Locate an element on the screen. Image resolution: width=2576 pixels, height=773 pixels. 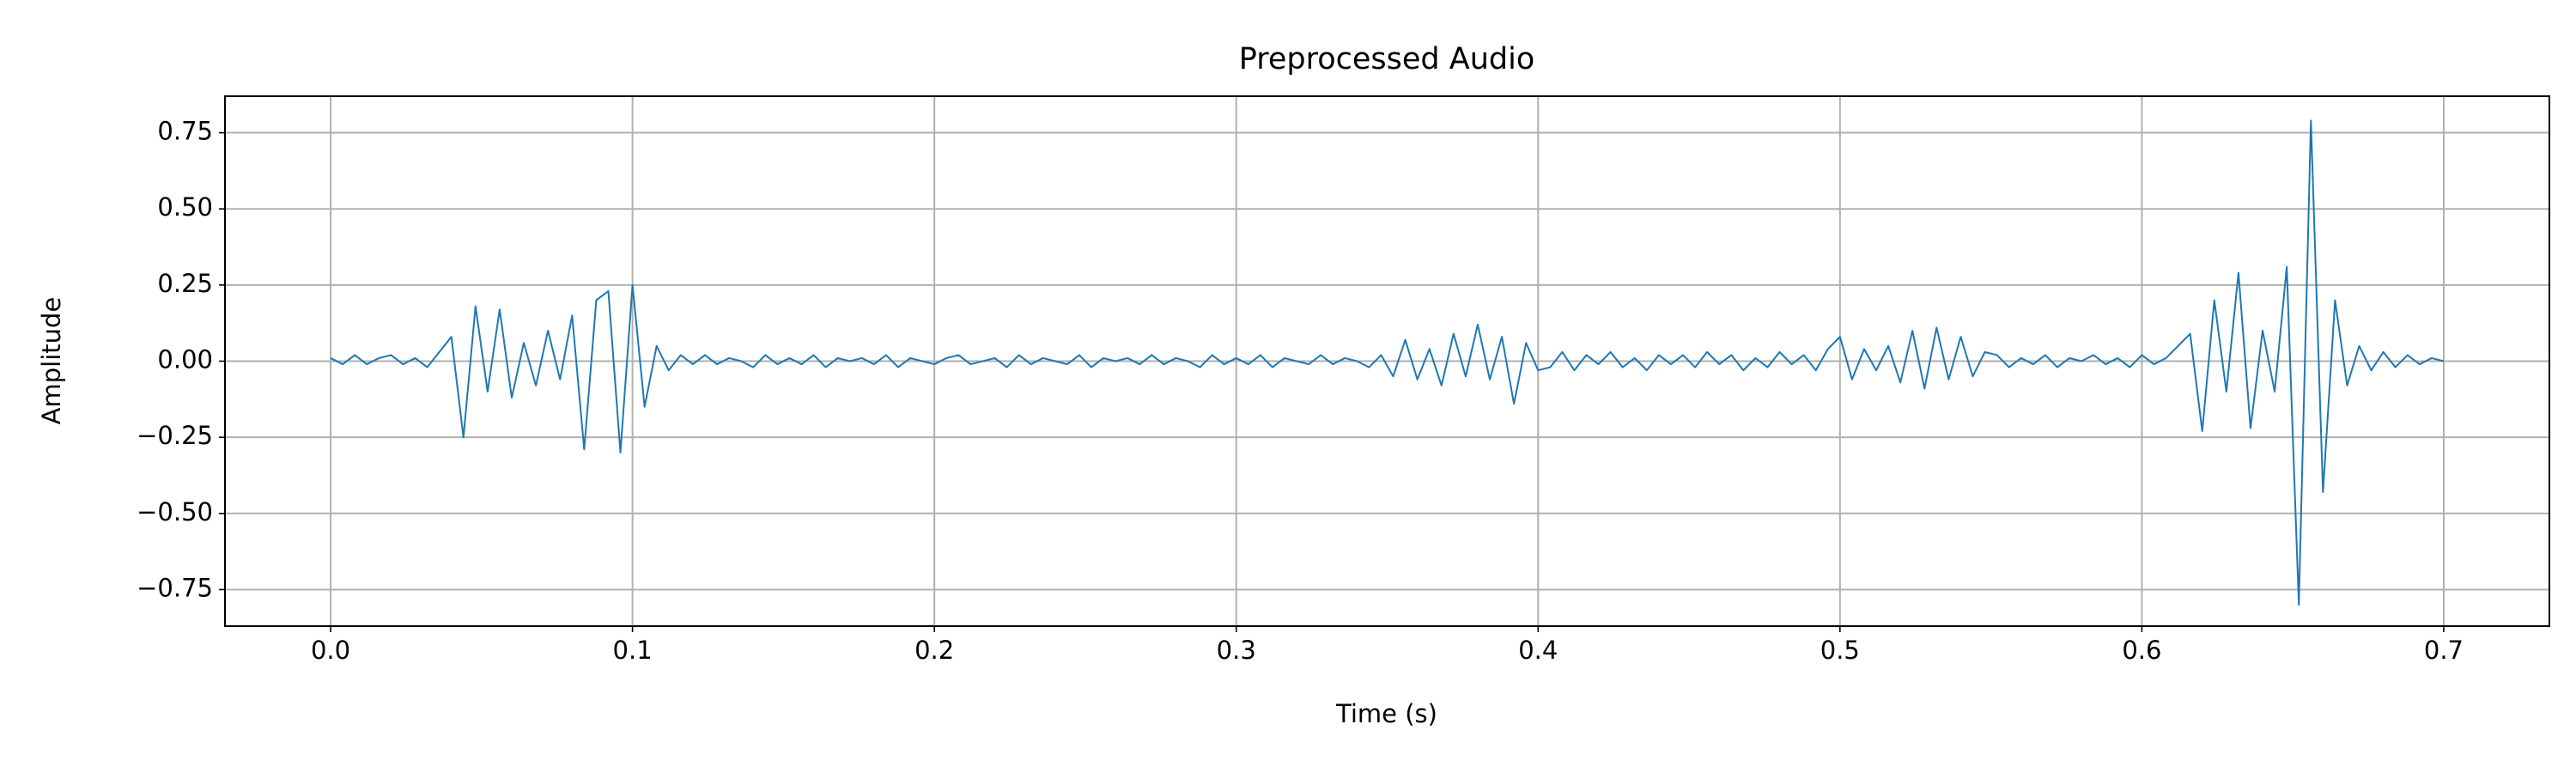
y-axis-label: Amplitude is located at coordinates (52, 361).